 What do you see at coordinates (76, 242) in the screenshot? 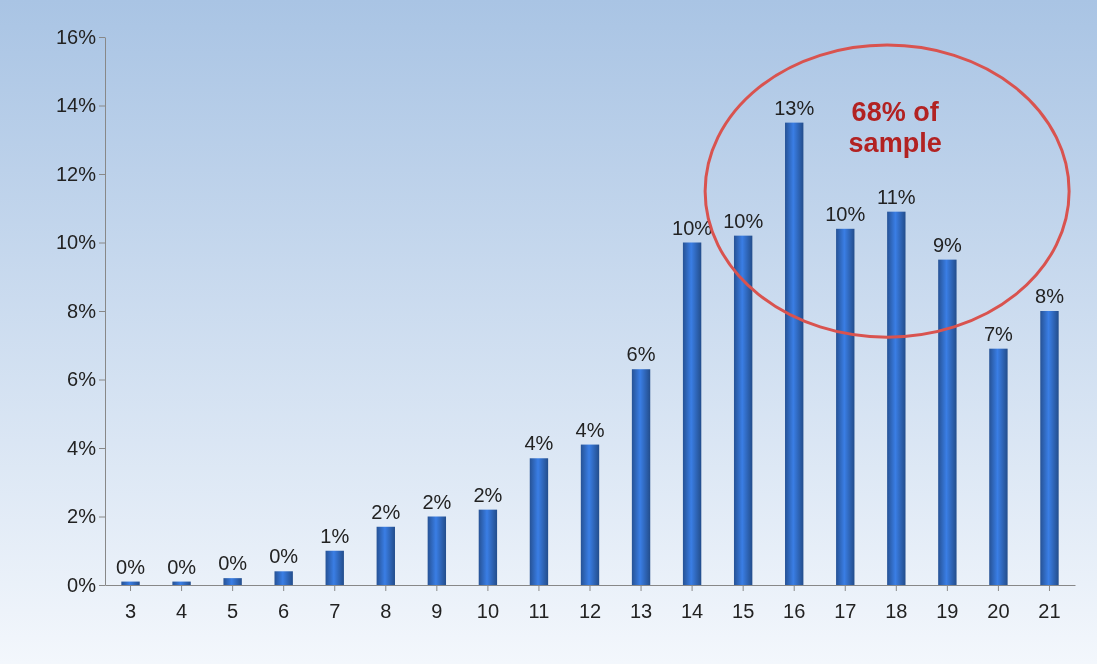
I see `y-tick-label: 10%` at bounding box center [76, 242].